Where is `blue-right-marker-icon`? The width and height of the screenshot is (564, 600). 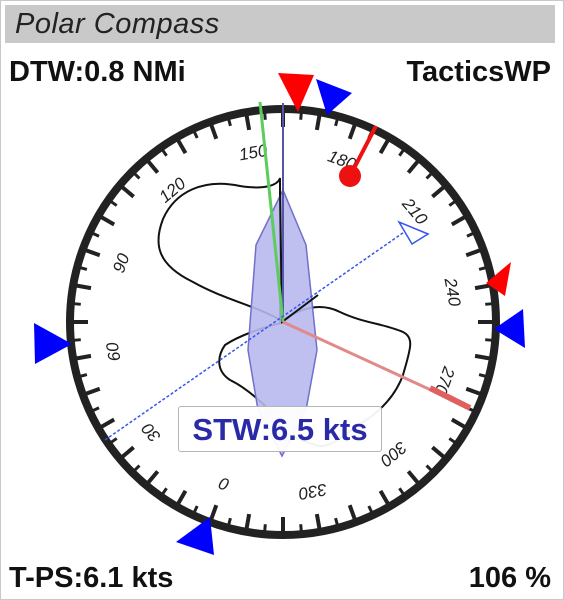
blue-right-marker-icon is located at coordinates (509, 328).